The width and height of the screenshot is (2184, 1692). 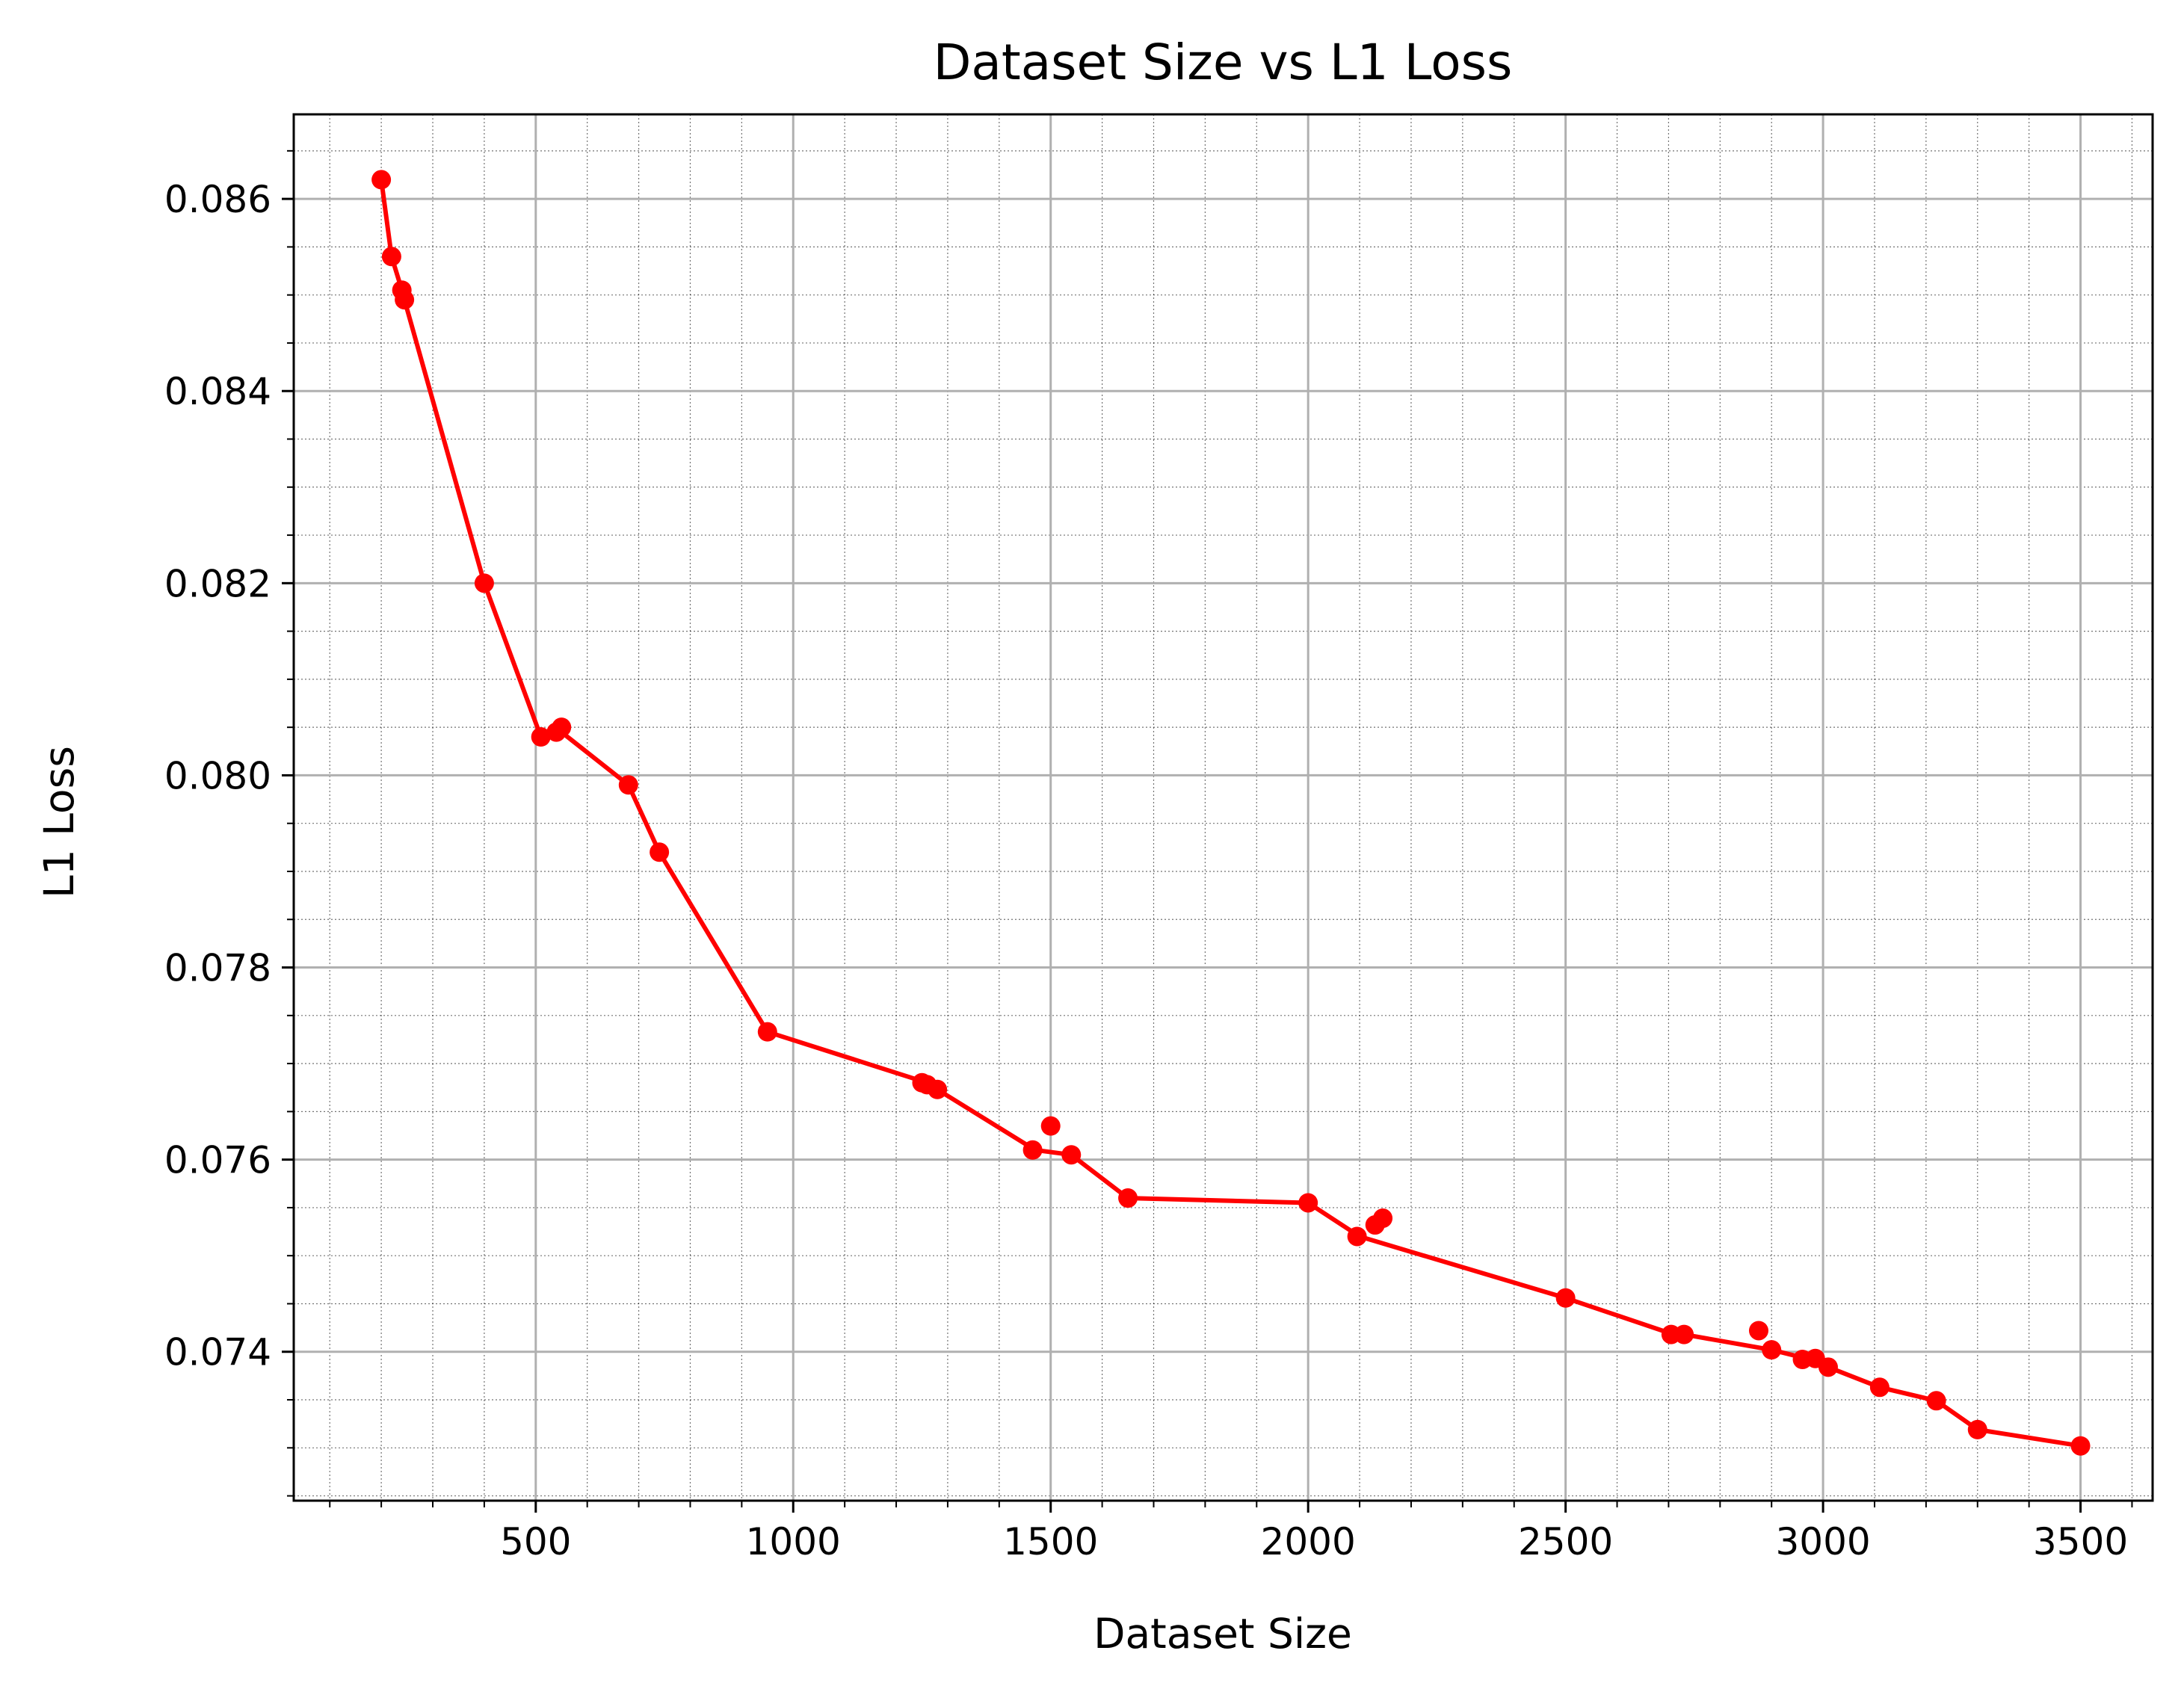 What do you see at coordinates (217, 1160) in the screenshot?
I see `y-tick-label: 0.076` at bounding box center [217, 1160].